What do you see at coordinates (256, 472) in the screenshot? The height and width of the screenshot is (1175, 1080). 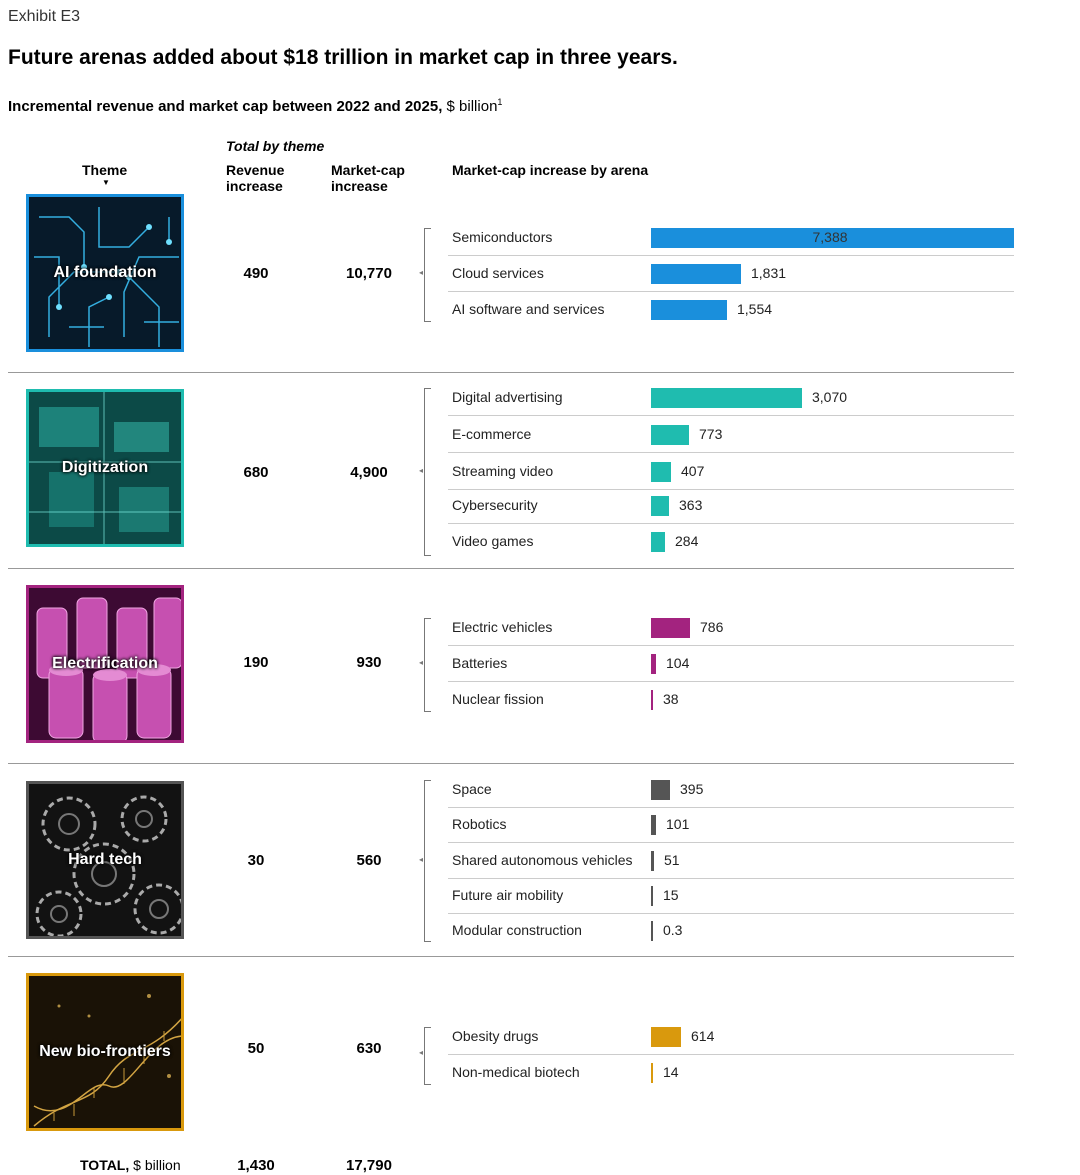 I see `revenue-digitization: 680` at bounding box center [256, 472].